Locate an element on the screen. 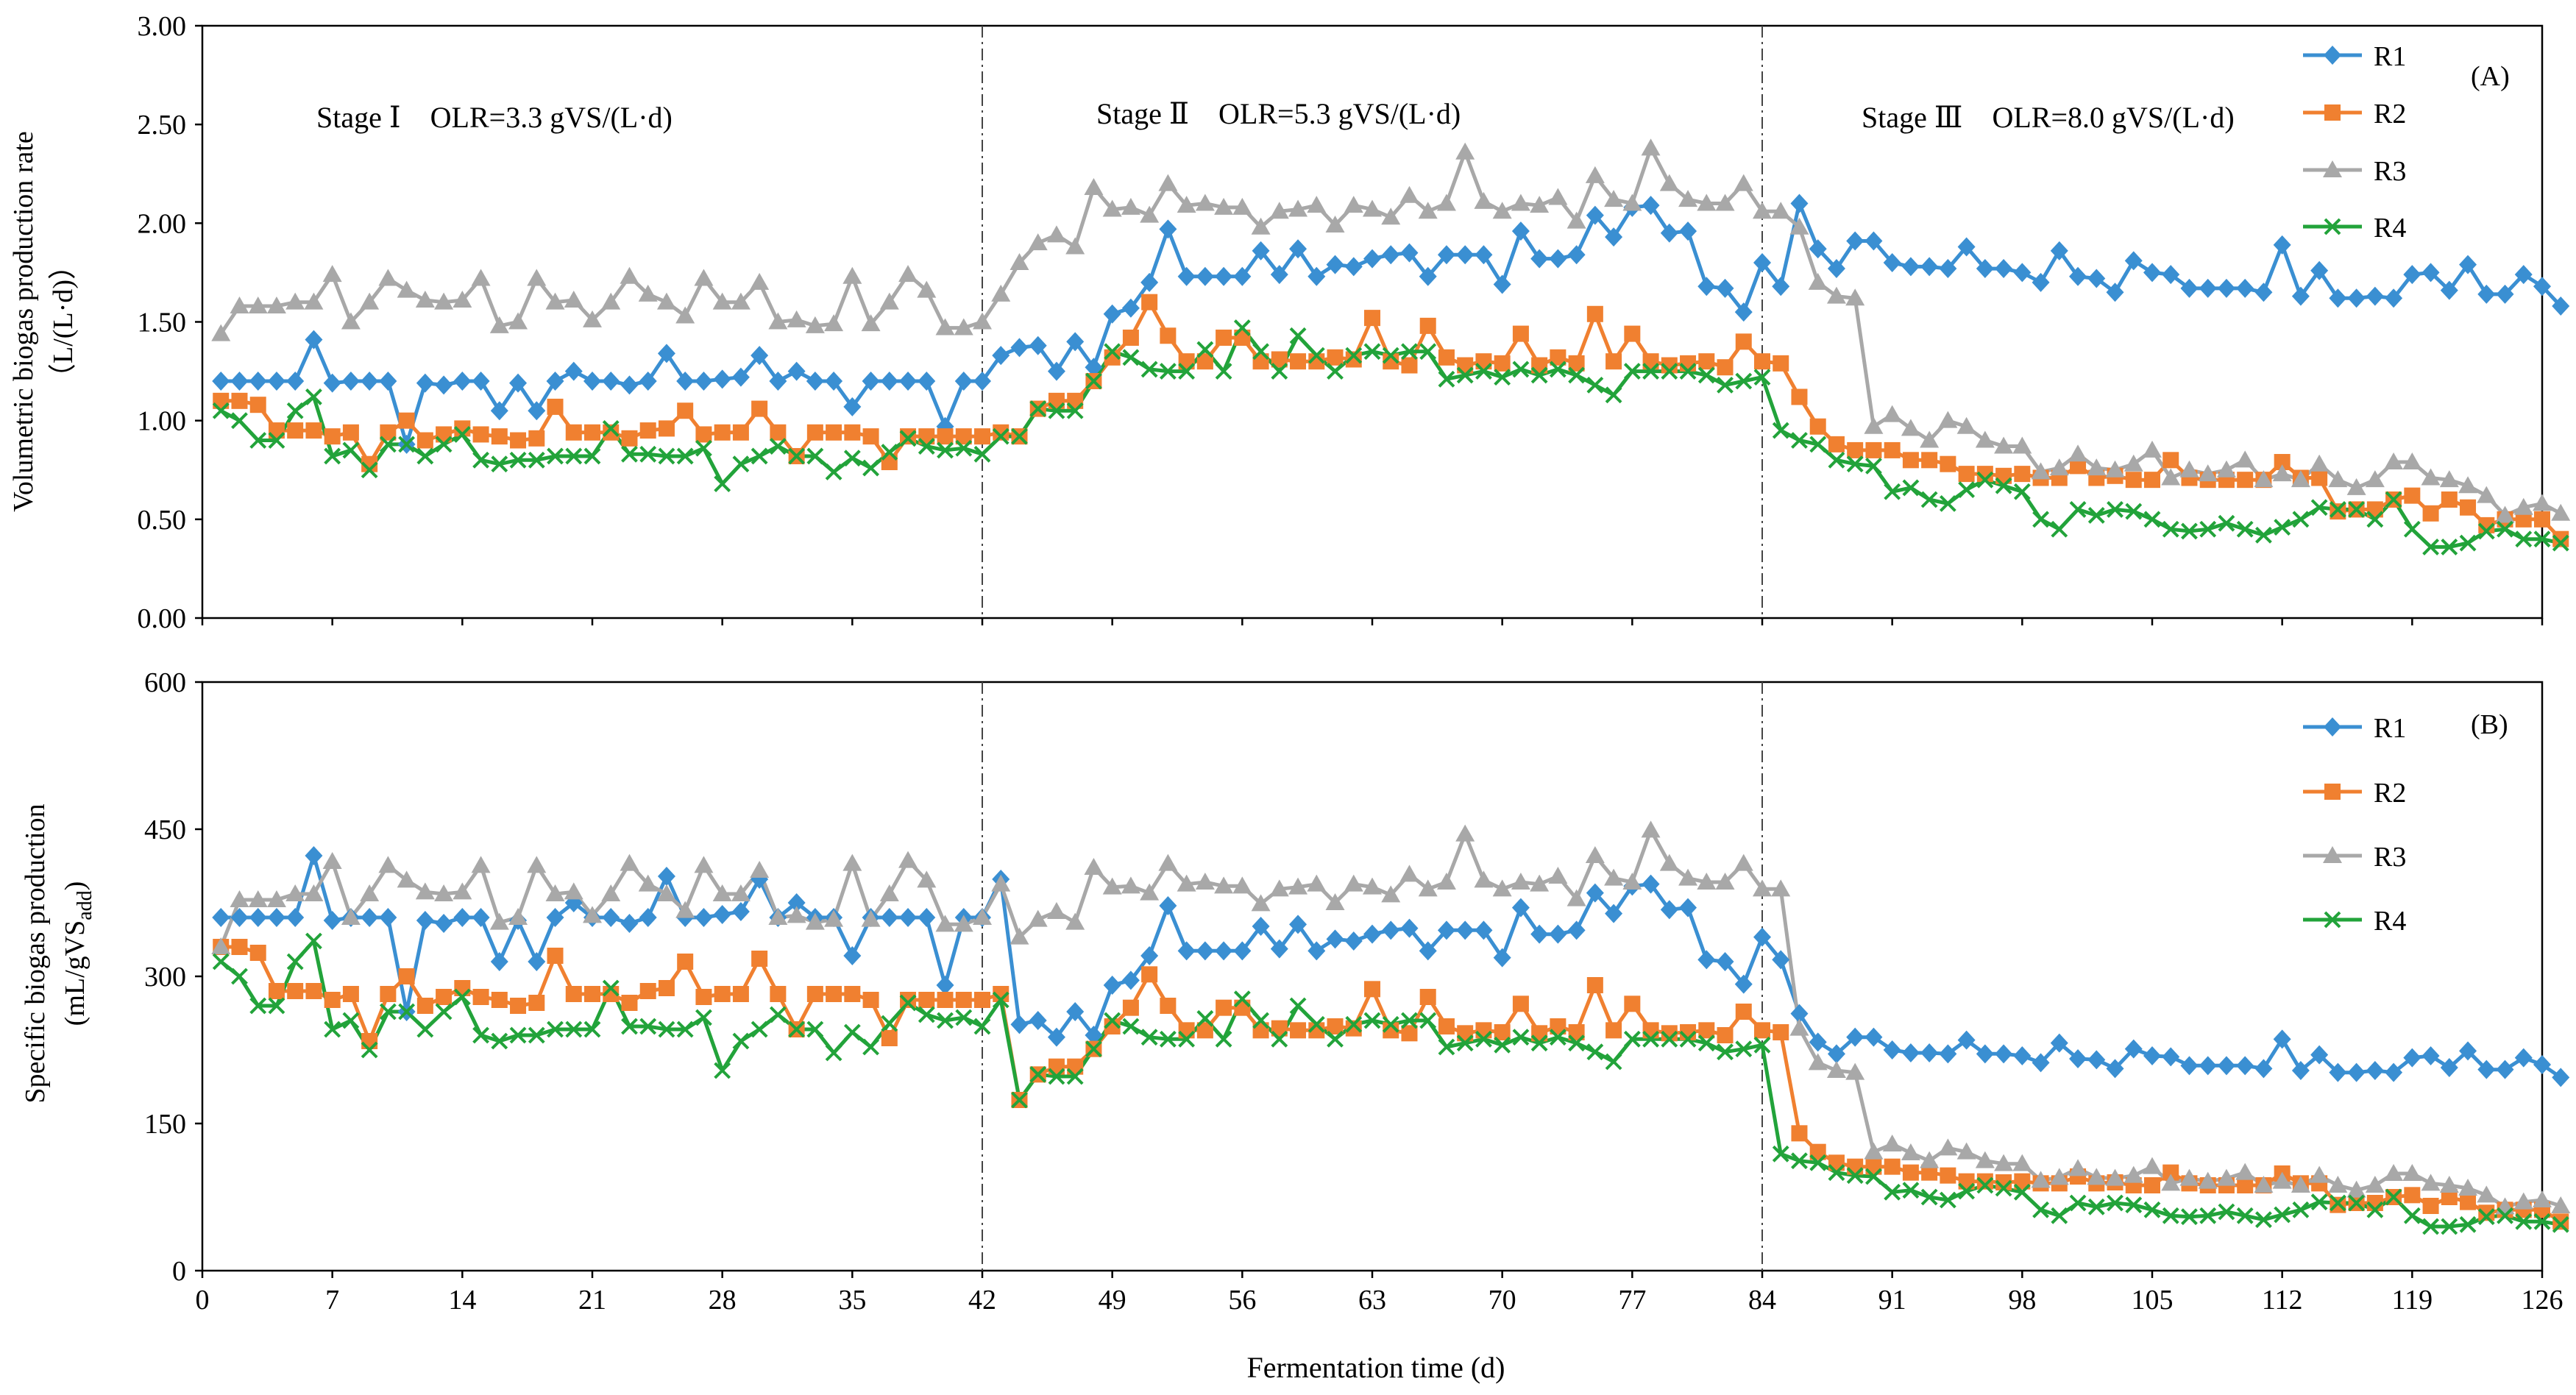 Image resolution: width=2576 pixels, height=1395 pixels. panel-a-ytick-label: 2.00 is located at coordinates (162, 223).